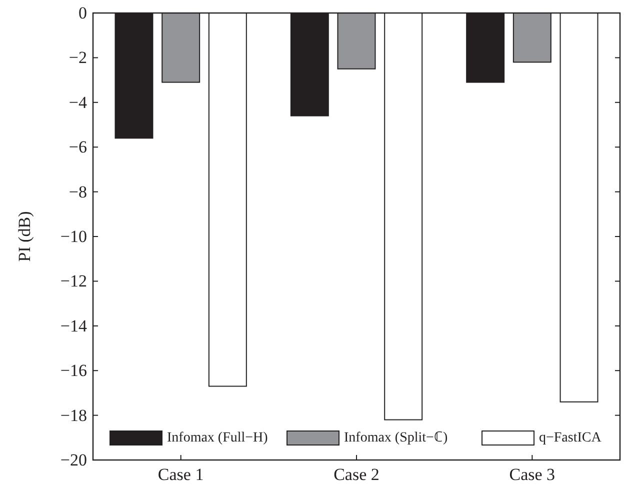  I want to click on x-tick-label: Case 3, so click(532, 474).